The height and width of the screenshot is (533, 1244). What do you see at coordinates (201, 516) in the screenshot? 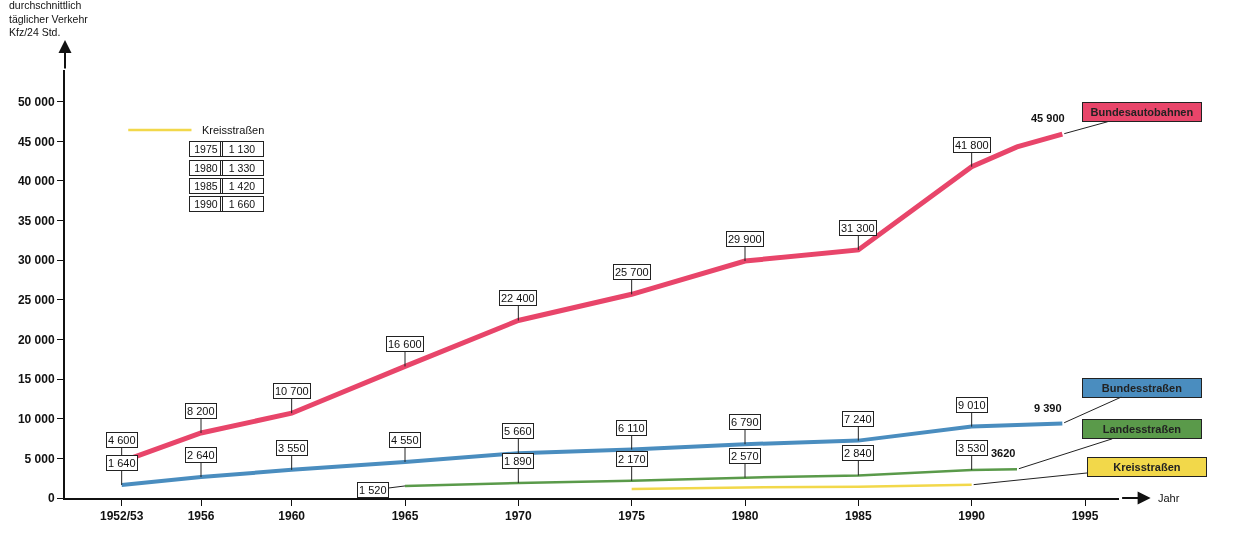
I see `x-tick-label: 1956` at bounding box center [201, 516].